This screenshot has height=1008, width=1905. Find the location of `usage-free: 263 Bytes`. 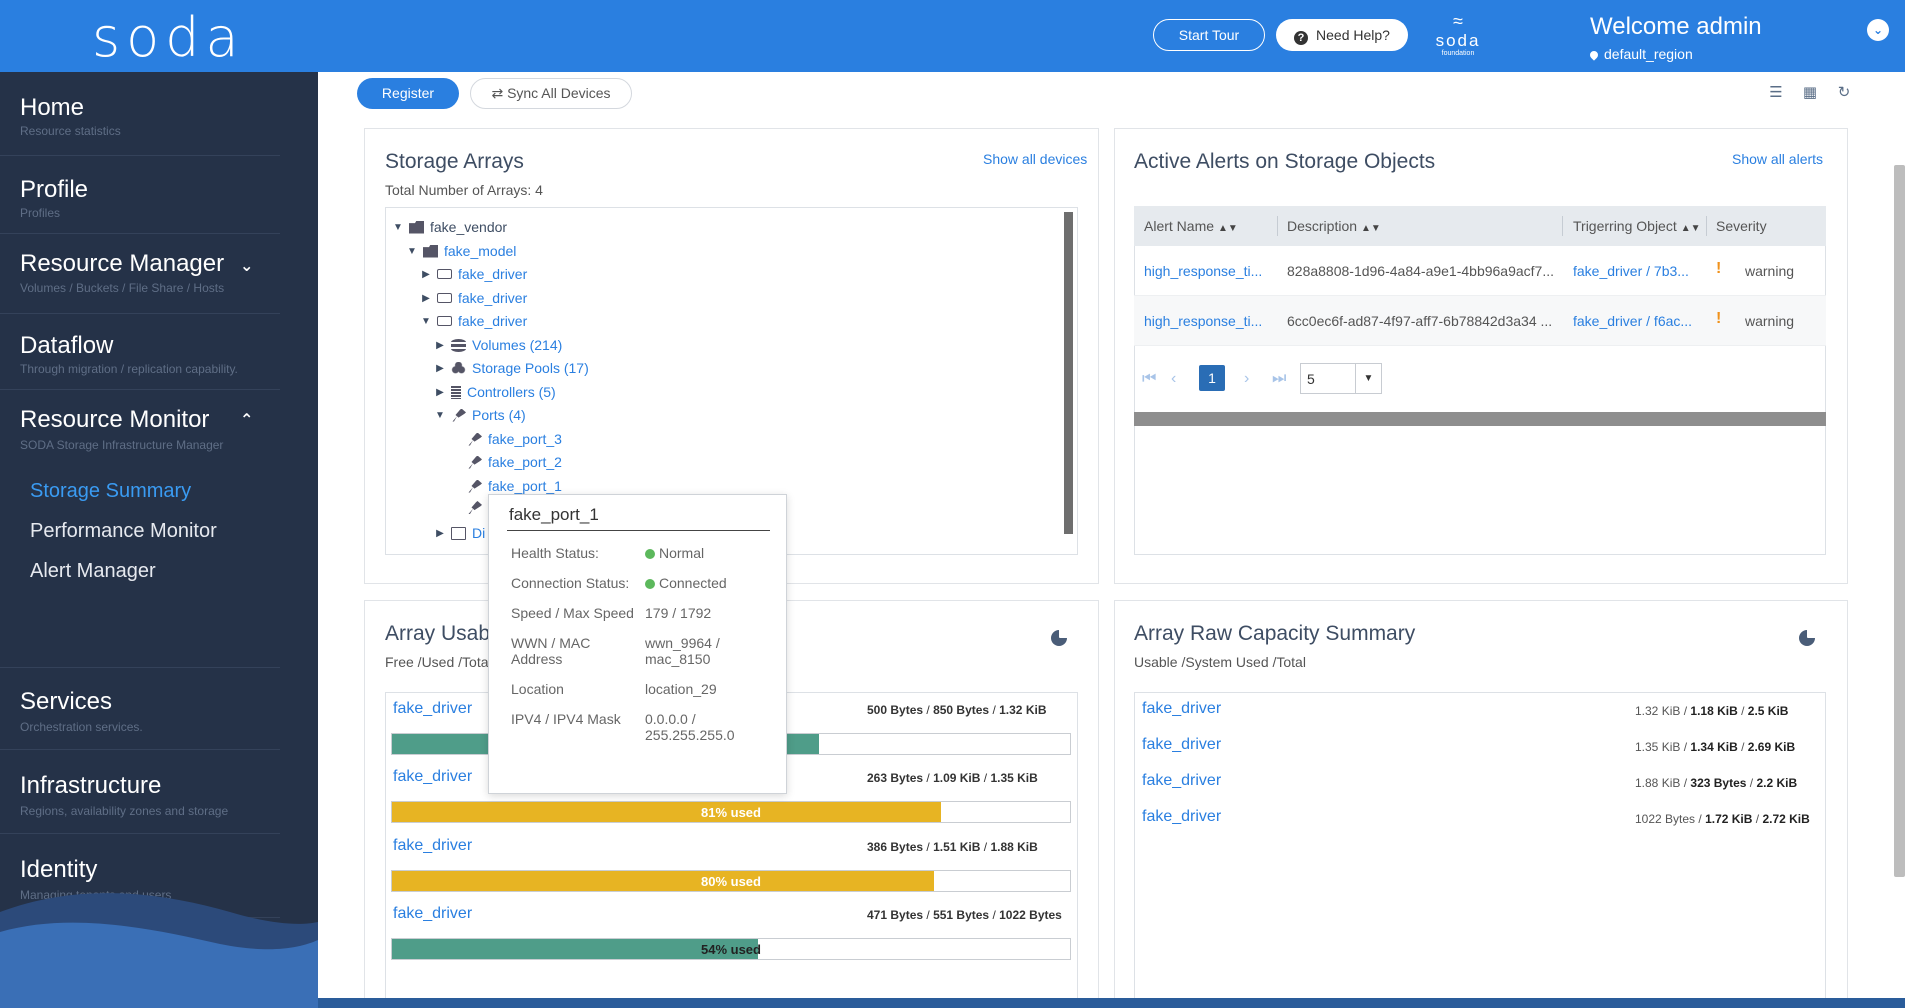

usage-free: 263 Bytes is located at coordinates (895, 778).